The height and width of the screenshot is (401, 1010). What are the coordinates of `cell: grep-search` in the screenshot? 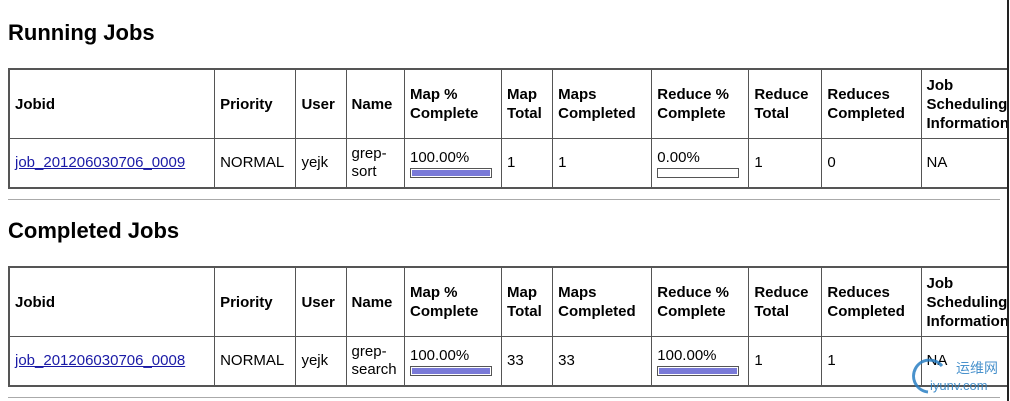 It's located at (375, 361).